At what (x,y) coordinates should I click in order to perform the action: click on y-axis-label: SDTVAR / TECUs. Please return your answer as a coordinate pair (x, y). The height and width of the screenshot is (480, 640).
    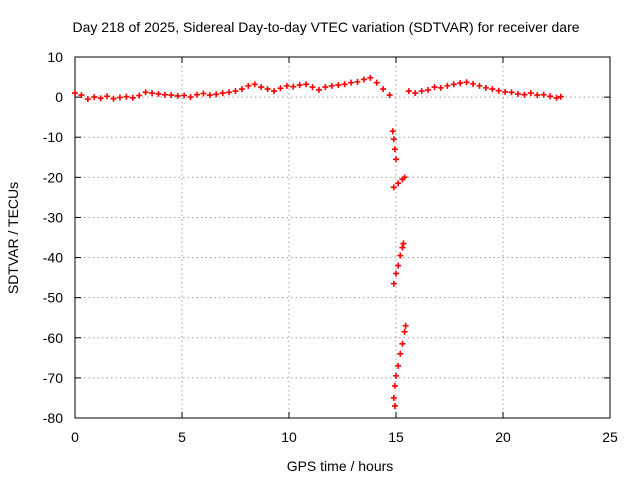
    Looking at the image, I should click on (13, 238).